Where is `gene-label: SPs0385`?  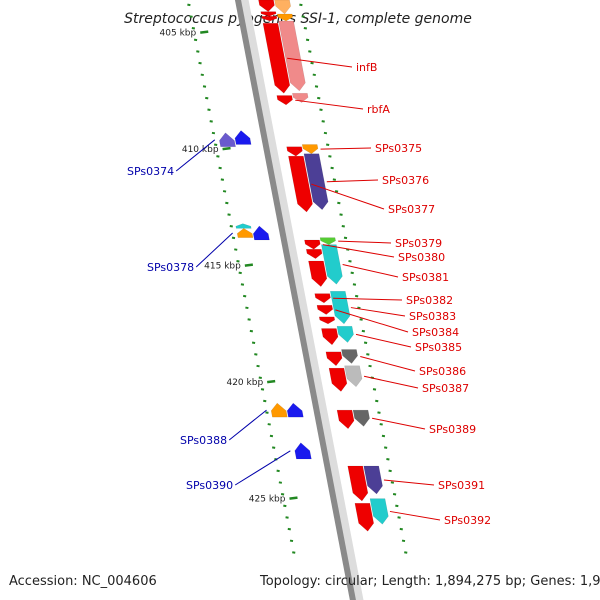 gene-label: SPs0385 is located at coordinates (438, 347).